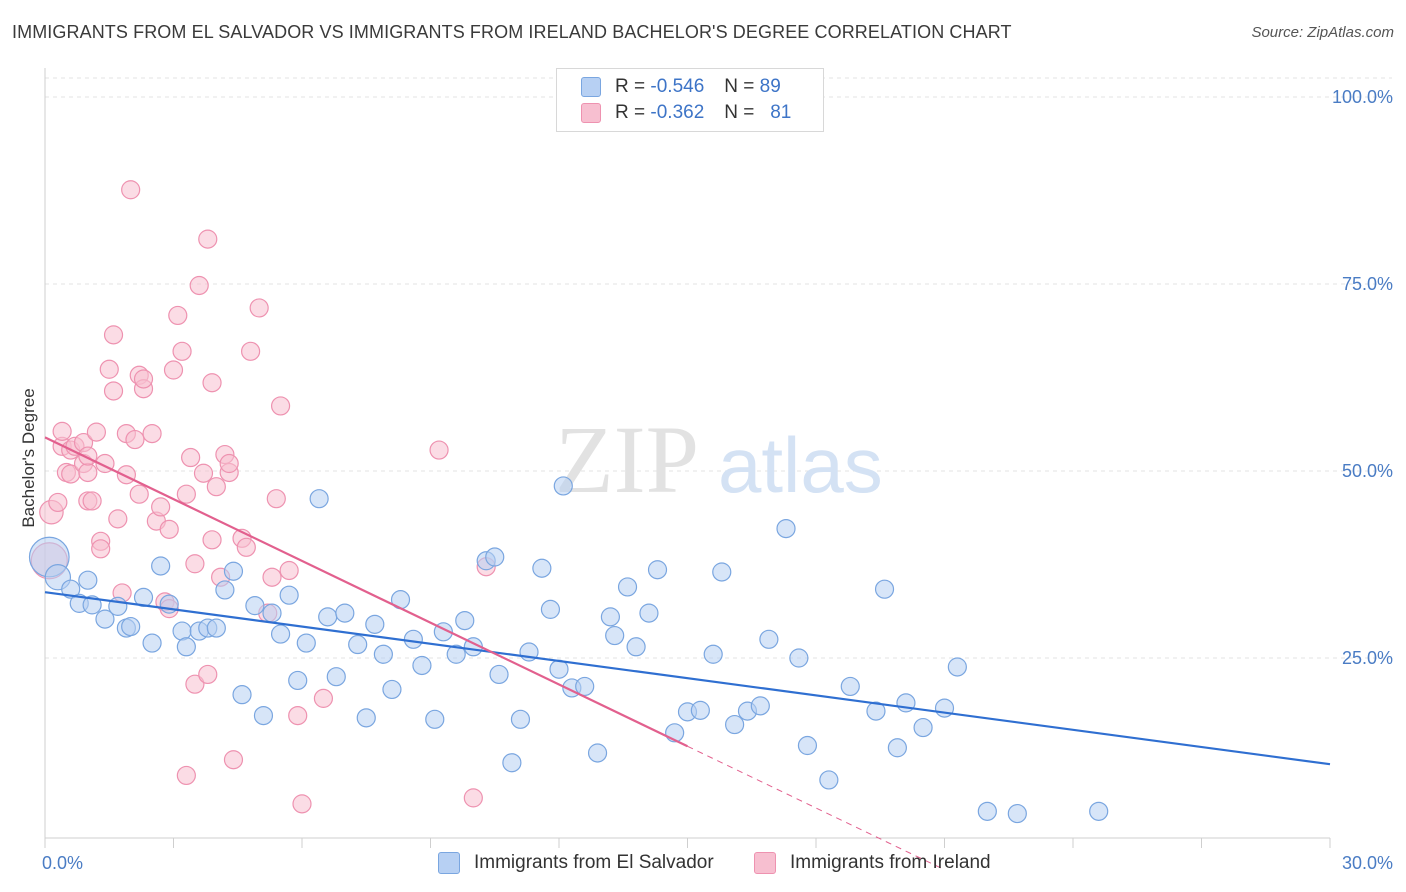 This screenshot has width=1406, height=892. I want to click on legend-r-value: -0.546, so click(677, 86).